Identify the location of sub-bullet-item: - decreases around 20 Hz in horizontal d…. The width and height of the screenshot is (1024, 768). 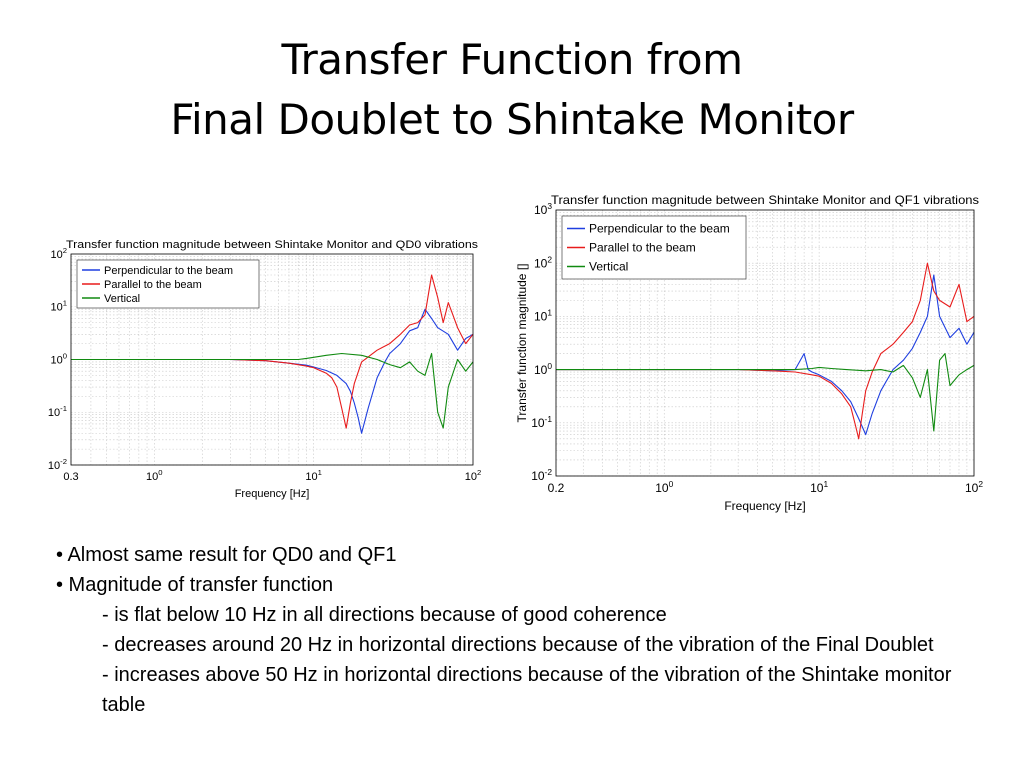
(518, 645).